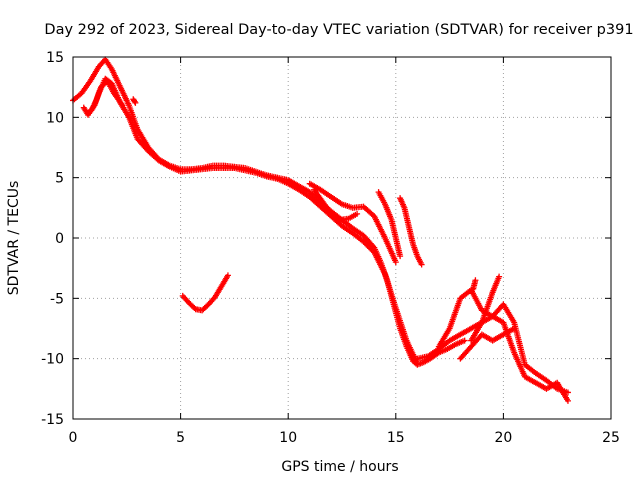 The width and height of the screenshot is (640, 480). What do you see at coordinates (396, 438) in the screenshot?
I see `x-tick-label: 15` at bounding box center [396, 438].